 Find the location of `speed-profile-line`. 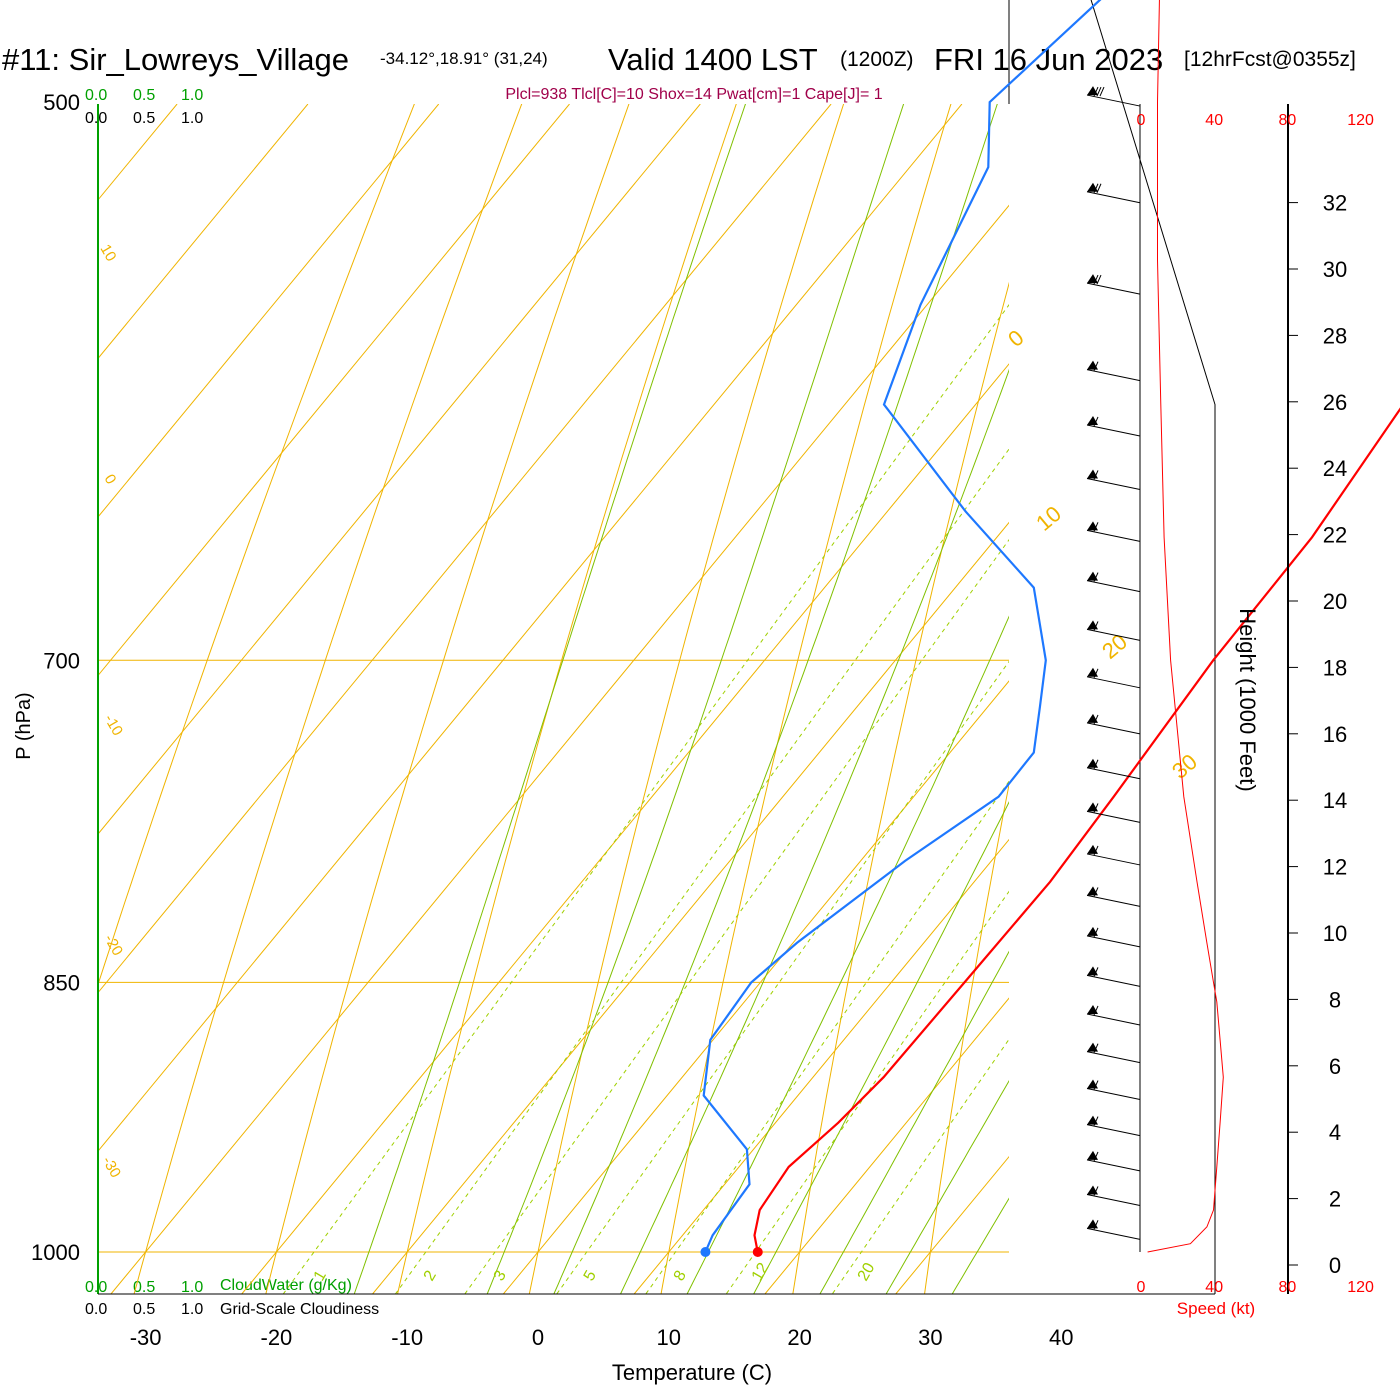

speed-profile-line is located at coordinates (1185, 626).